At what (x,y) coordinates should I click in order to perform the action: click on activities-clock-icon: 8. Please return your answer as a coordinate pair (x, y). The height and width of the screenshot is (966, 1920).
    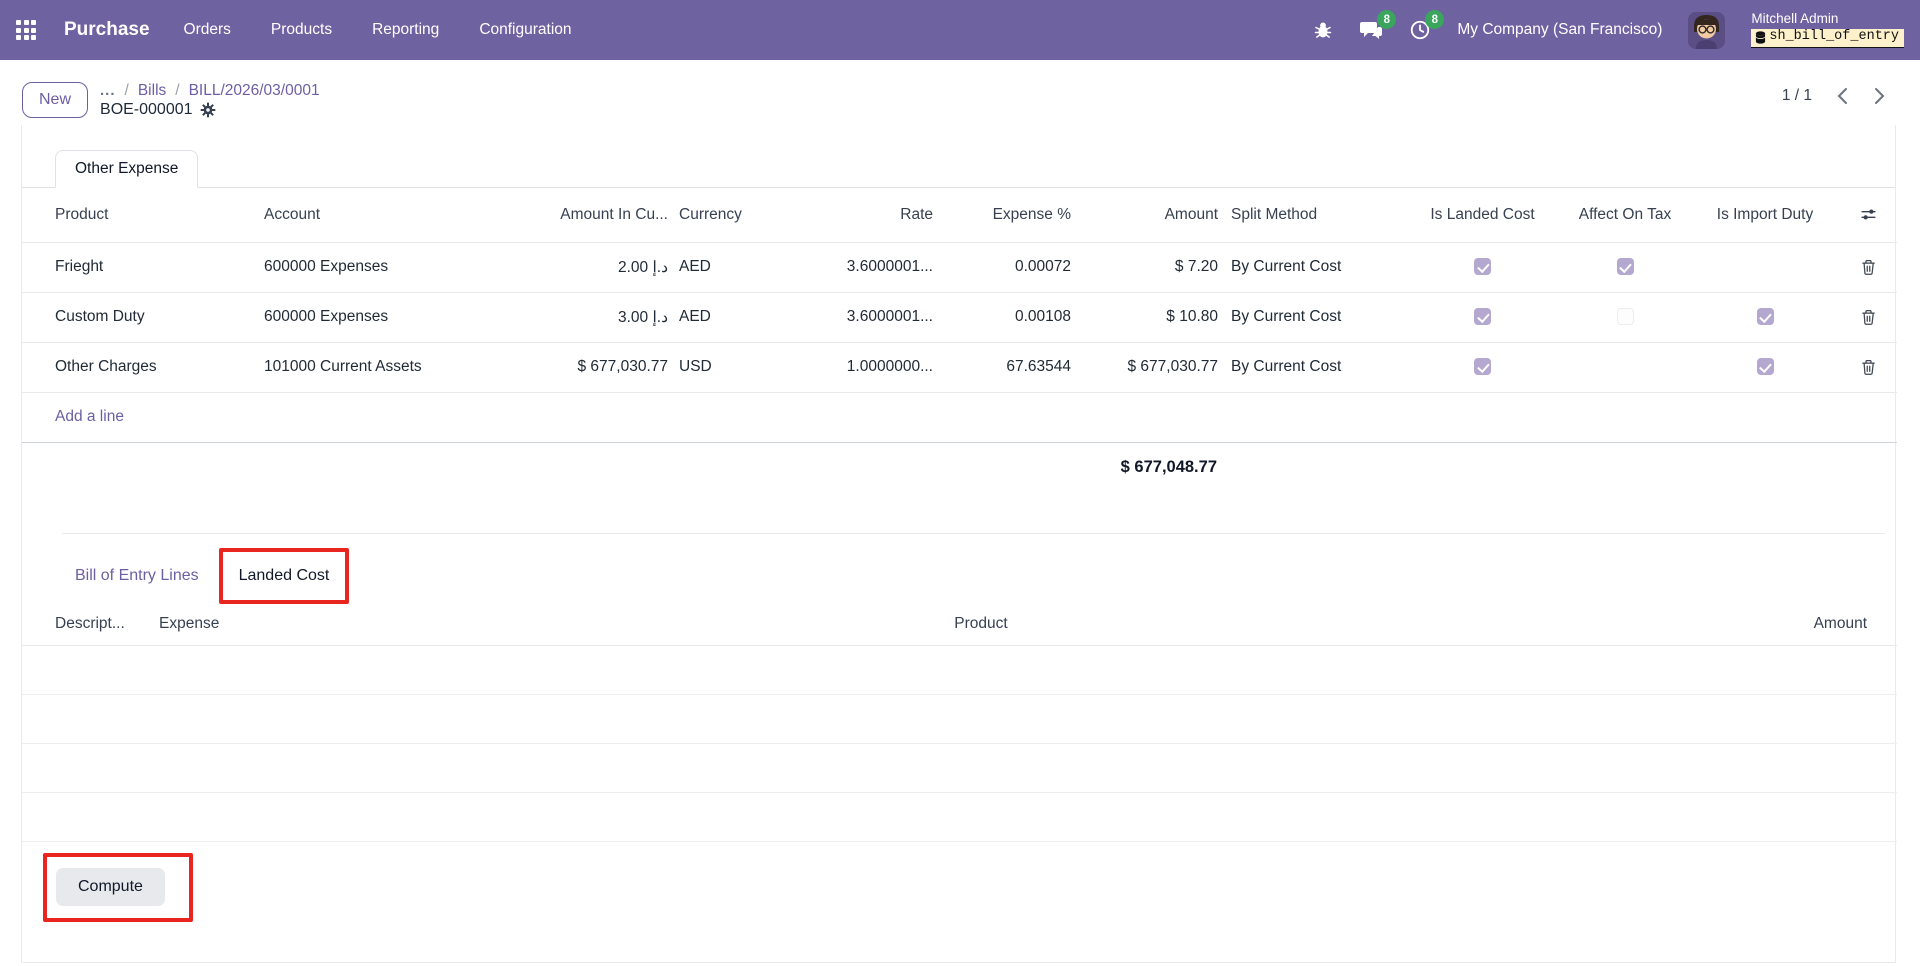
    Looking at the image, I should click on (1427, 25).